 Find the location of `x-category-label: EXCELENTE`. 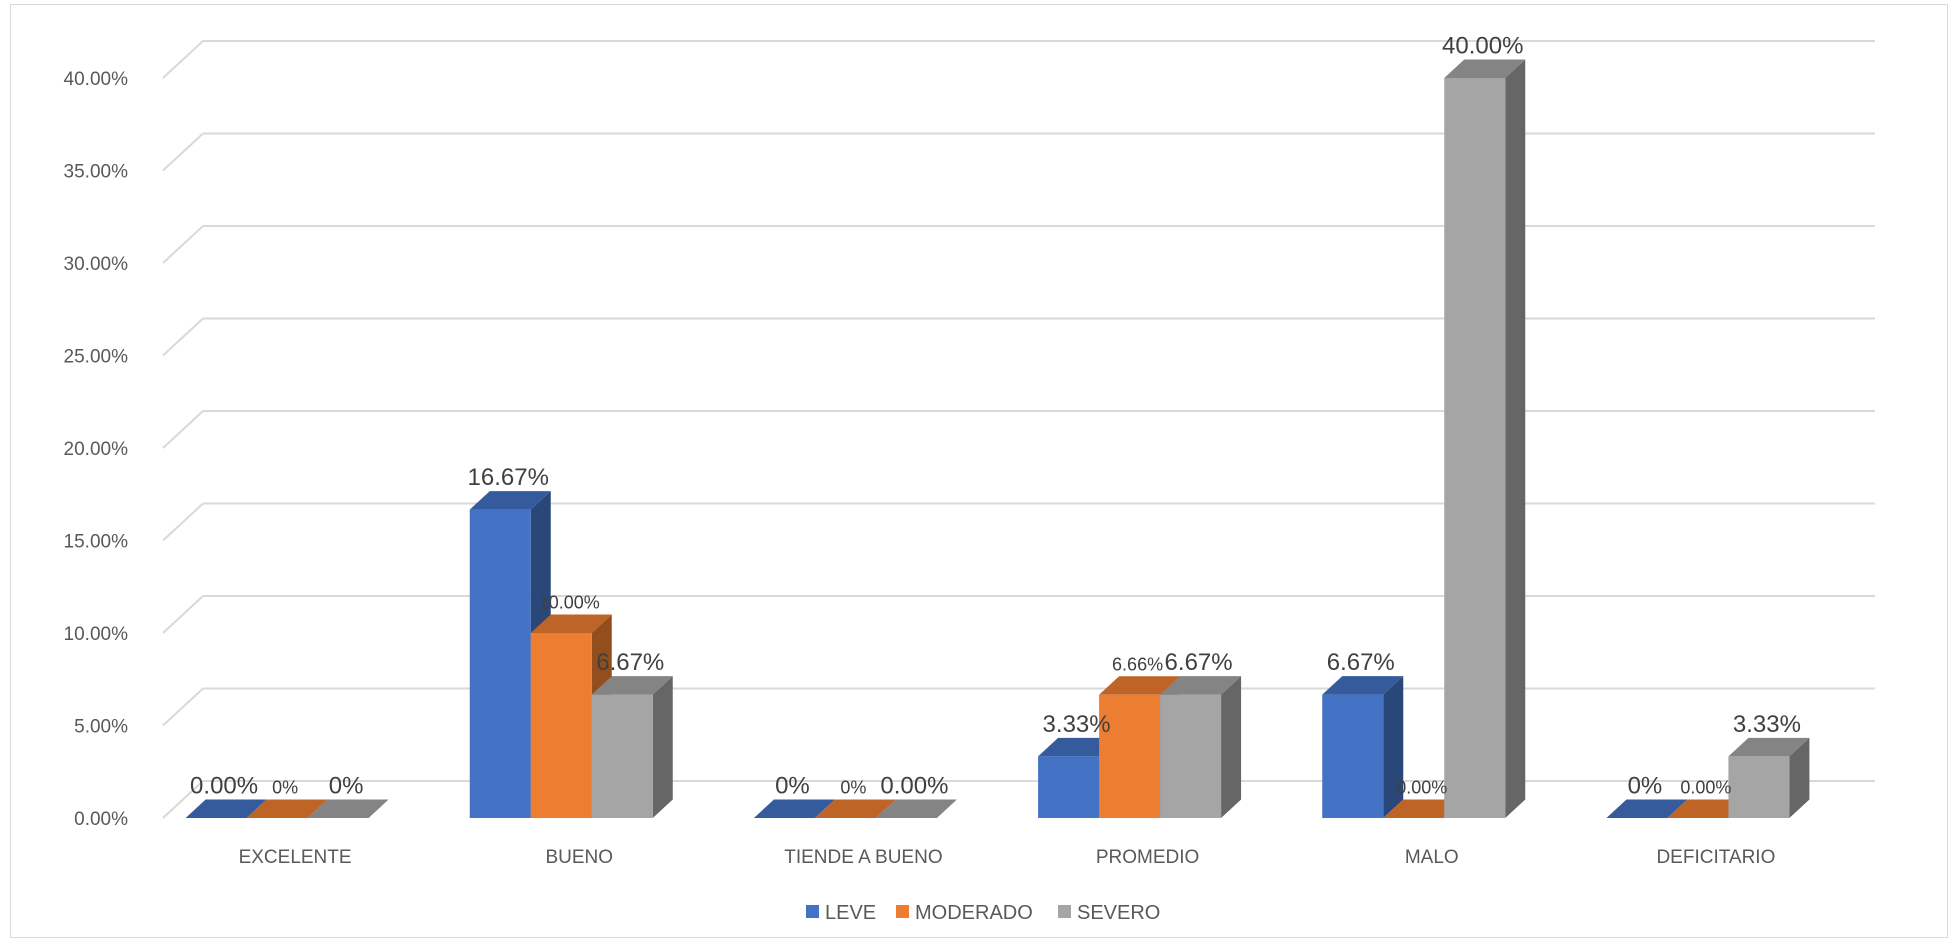

x-category-label: EXCELENTE is located at coordinates (295, 857).